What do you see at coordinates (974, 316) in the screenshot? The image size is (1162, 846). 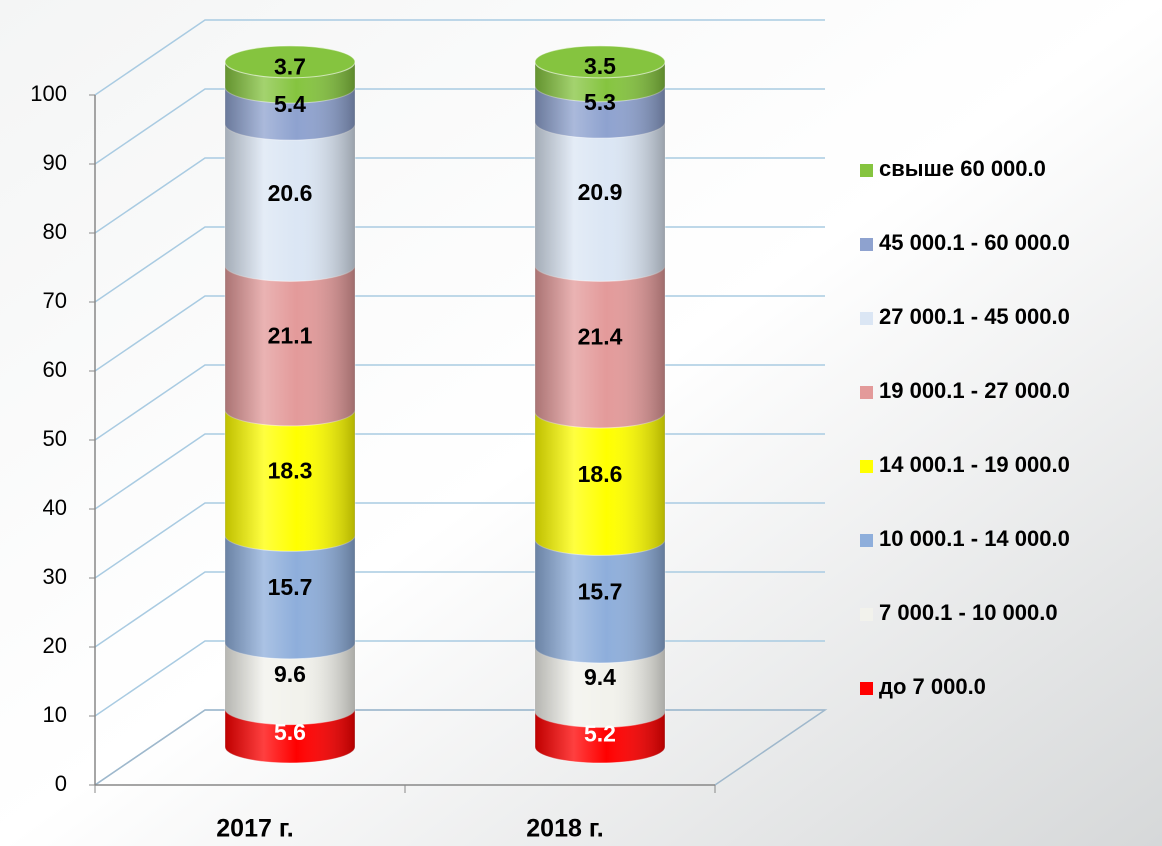 I see `legend-label: 27 000.1 - 45 000.0` at bounding box center [974, 316].